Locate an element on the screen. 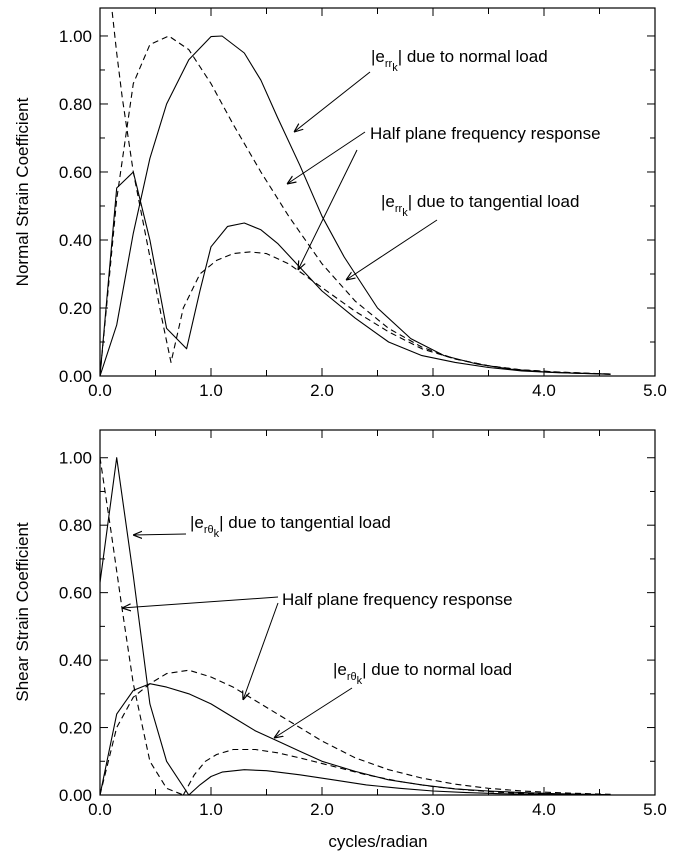  series-line-5-solid is located at coordinates (399, 782).